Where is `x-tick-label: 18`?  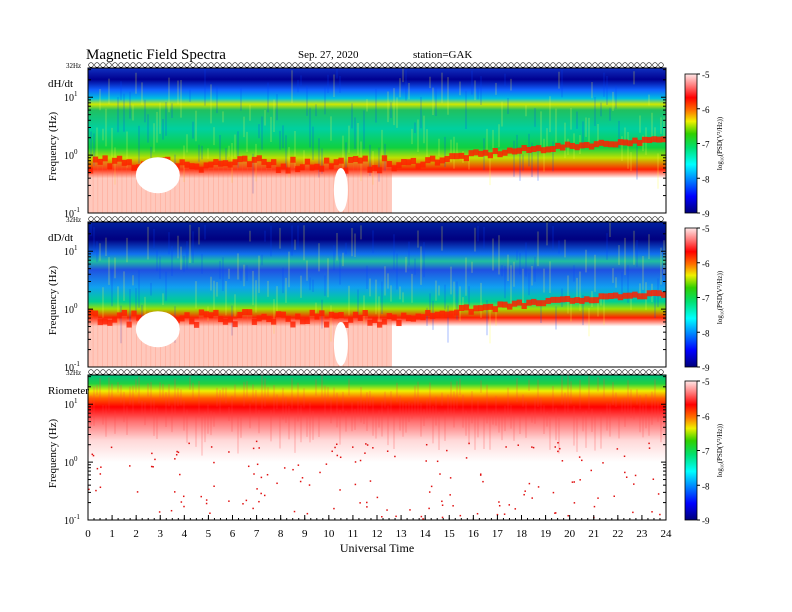
x-tick-label: 18 is located at coordinates (522, 534).